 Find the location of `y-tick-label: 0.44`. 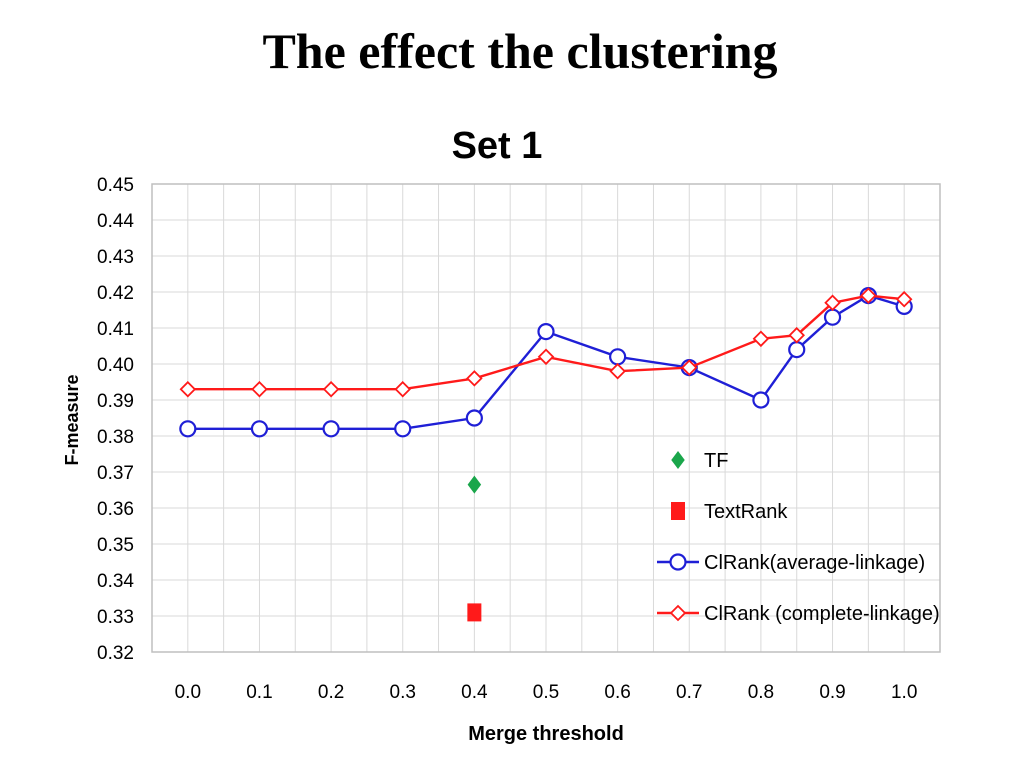

y-tick-label: 0.44 is located at coordinates (115, 221).